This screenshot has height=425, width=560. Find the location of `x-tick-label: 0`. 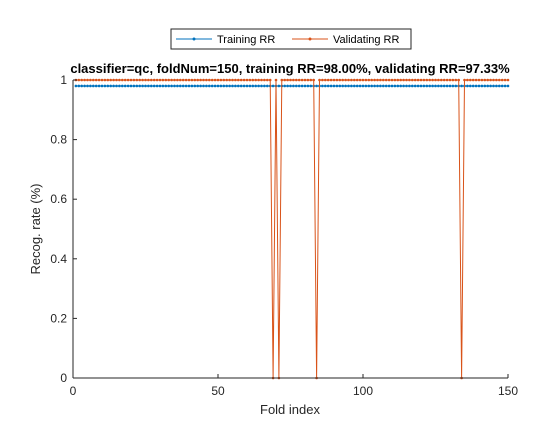

x-tick-label: 0 is located at coordinates (73, 391).